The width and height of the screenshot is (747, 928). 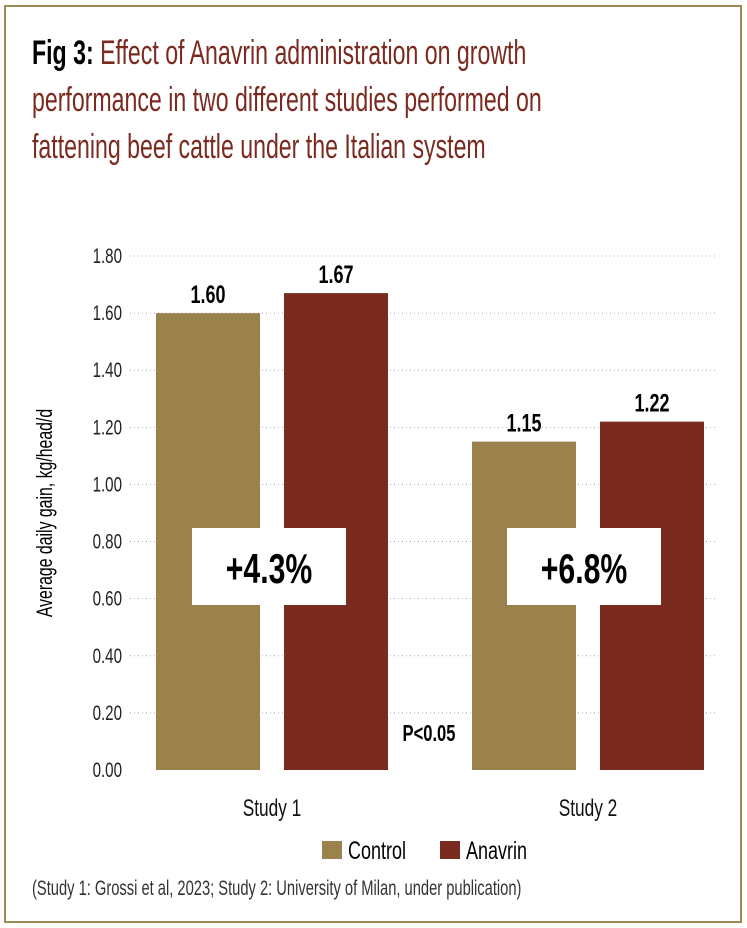 What do you see at coordinates (107, 255) in the screenshot?
I see `y-tick-label: 1.80` at bounding box center [107, 255].